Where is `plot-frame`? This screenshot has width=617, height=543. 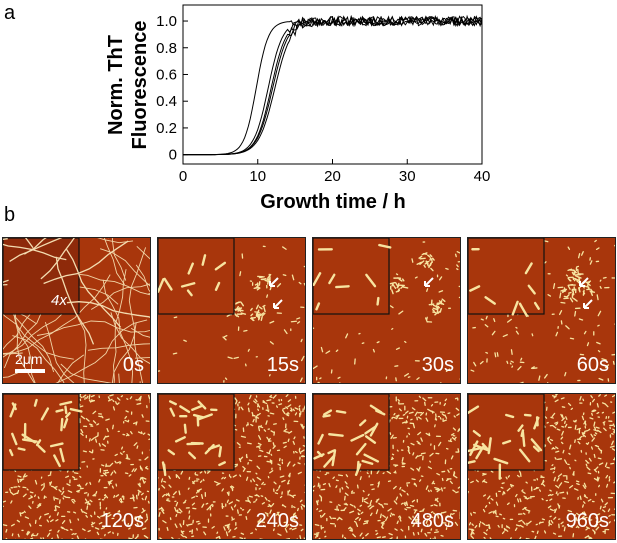 plot-frame is located at coordinates (332, 84).